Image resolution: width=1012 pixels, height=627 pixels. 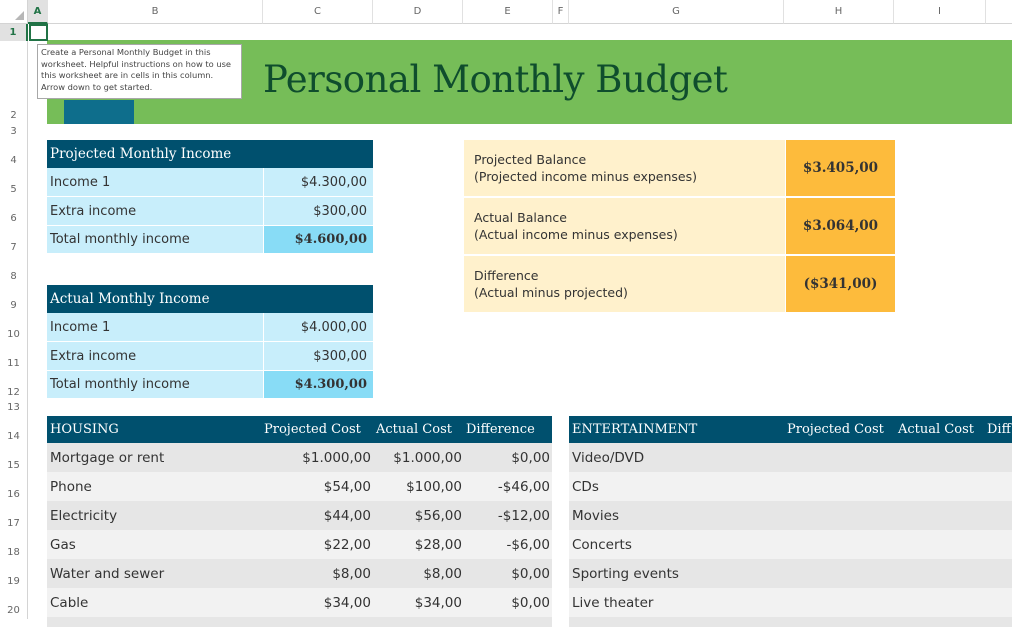 I want to click on page-title: Personal Monthly Budget, so click(x=495, y=79).